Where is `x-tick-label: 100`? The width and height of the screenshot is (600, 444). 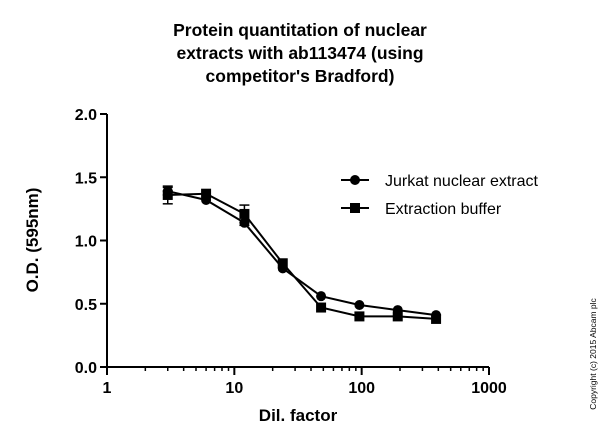 x-tick-label: 100 is located at coordinates (361, 388).